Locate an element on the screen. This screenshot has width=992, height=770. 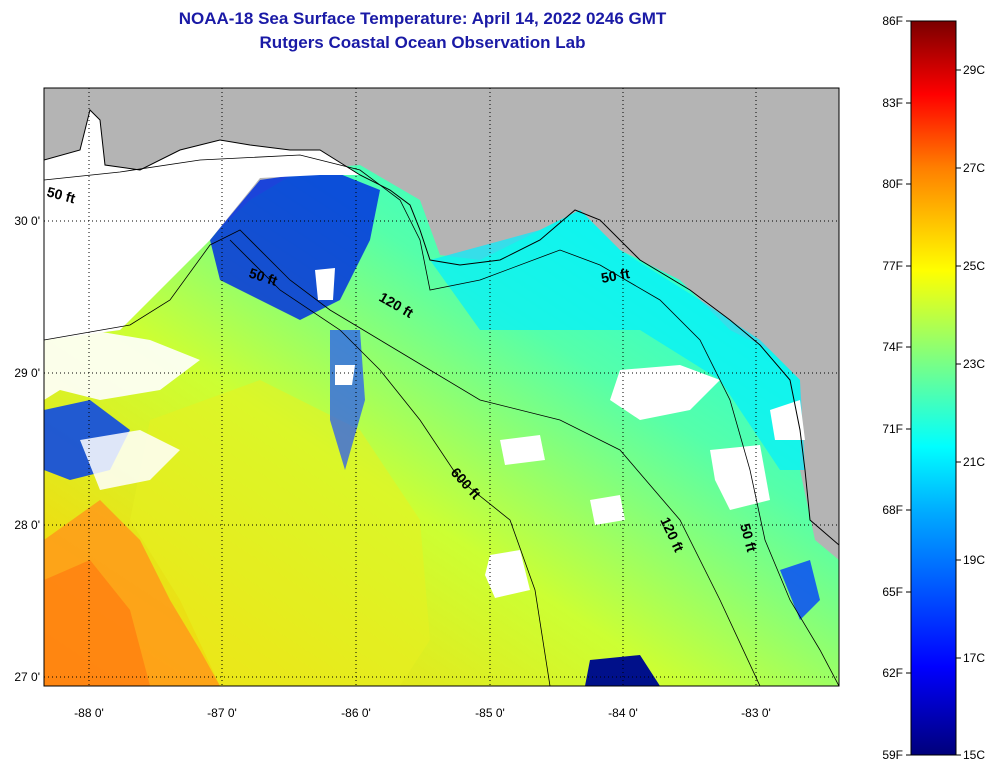
lon-label: -86 0' is located at coordinates (356, 713).